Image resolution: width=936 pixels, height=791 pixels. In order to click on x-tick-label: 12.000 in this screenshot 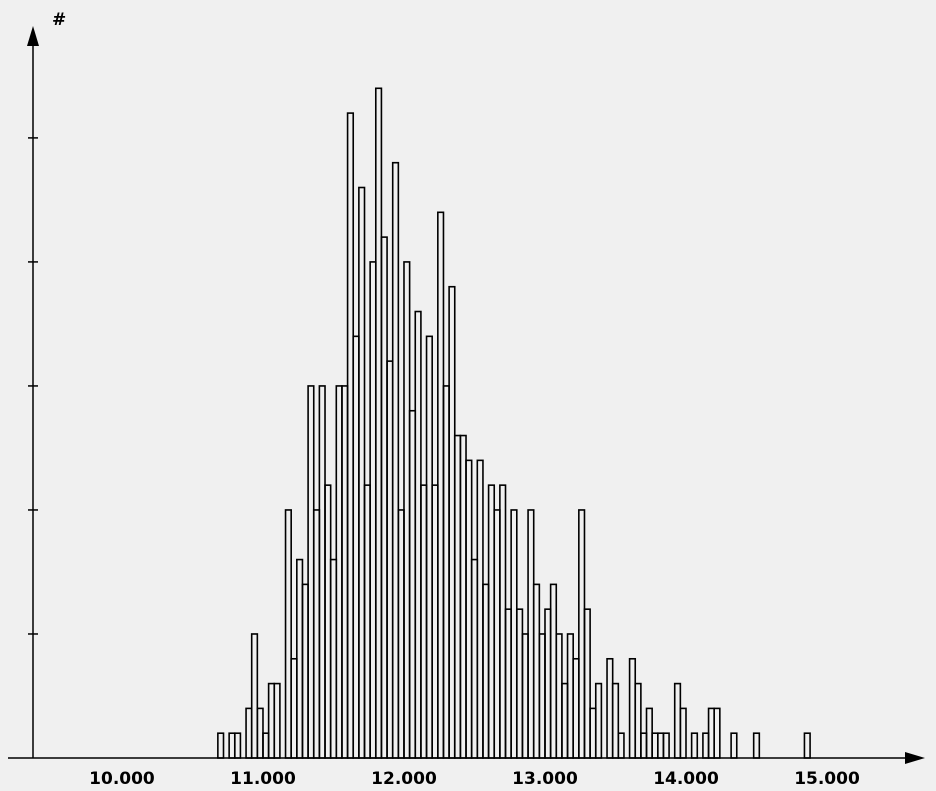, I will do `click(404, 779)`.